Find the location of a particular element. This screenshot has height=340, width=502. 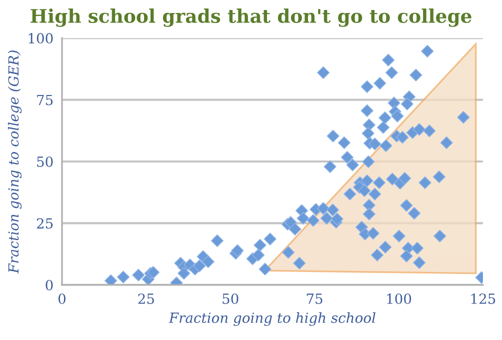

y-tick-label: 50 is located at coordinates (45, 161).